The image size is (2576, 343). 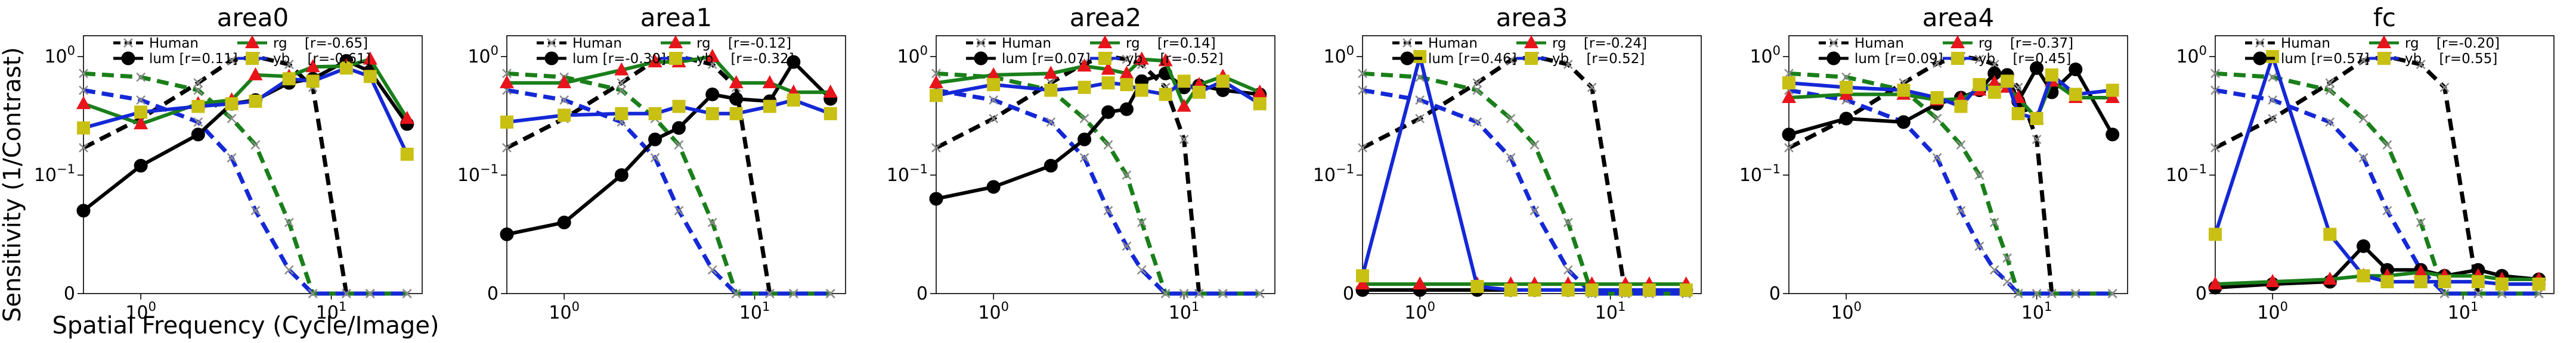 I want to click on legend-human-marker, so click(x=128, y=43).